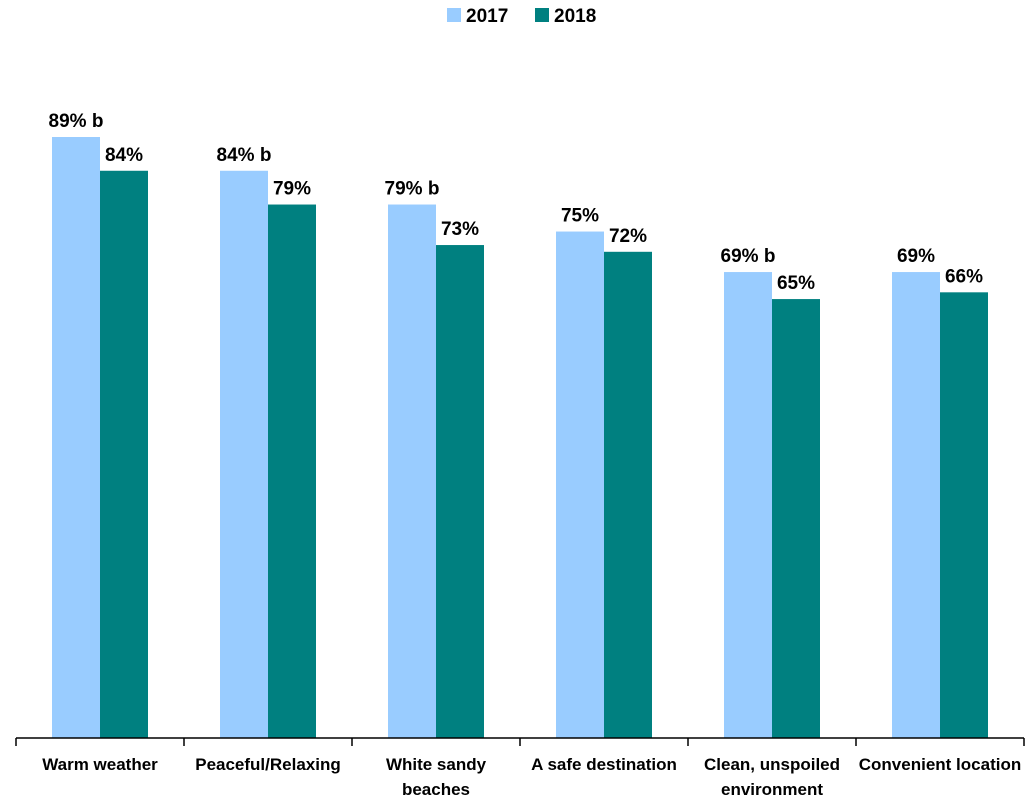 The width and height of the screenshot is (1028, 799). Describe the element at coordinates (964, 276) in the screenshot. I see `data-label: 66%` at that location.